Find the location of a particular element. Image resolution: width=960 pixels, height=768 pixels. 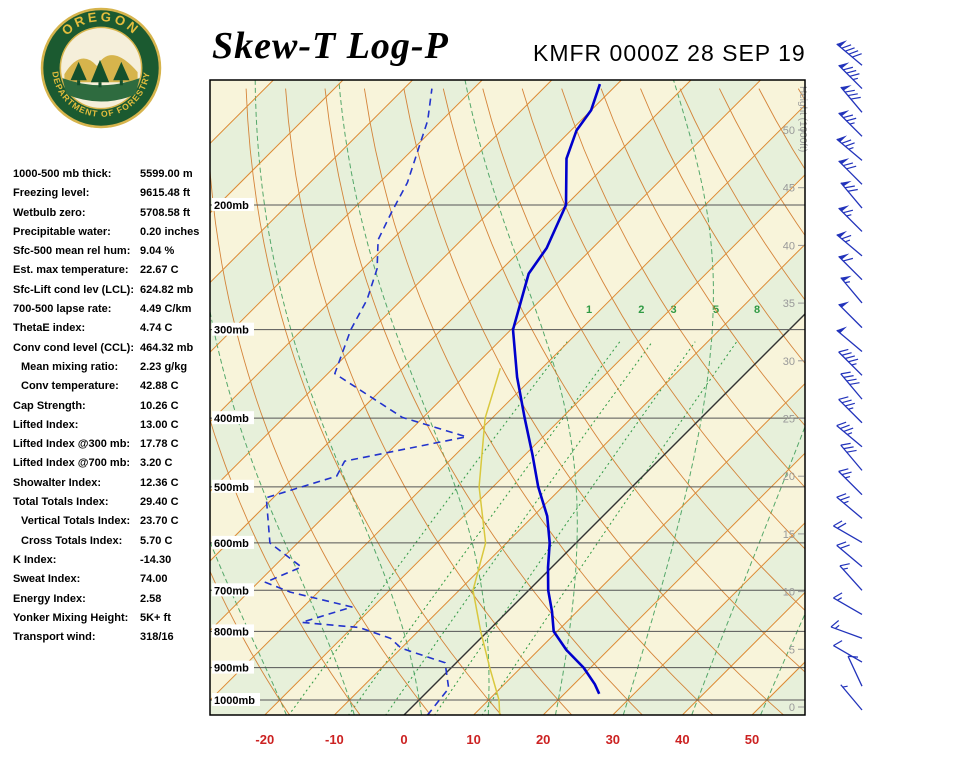

stat-row: 1000-500 mb thick: 5599.00 m is located at coordinates (112, 177).